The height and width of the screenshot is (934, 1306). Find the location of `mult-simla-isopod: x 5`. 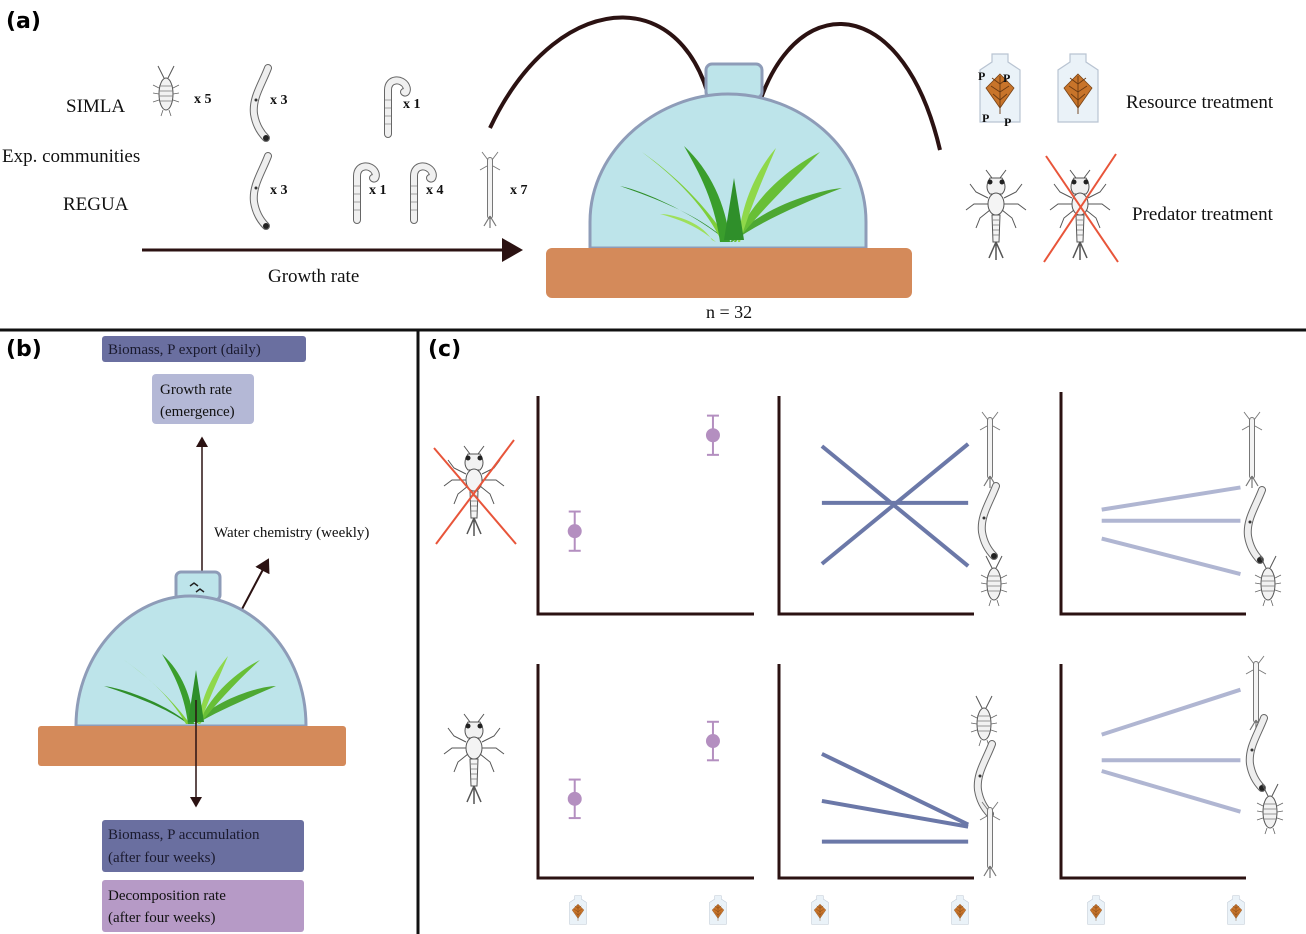

mult-simla-isopod: x 5 is located at coordinates (203, 99).